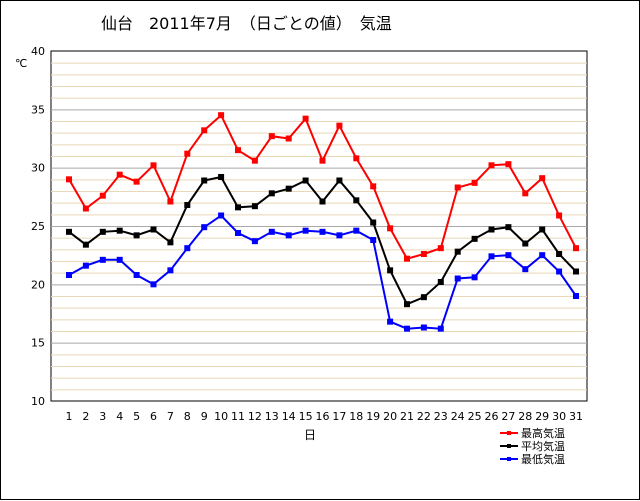  I want to click on x-tick-label: 7, so click(170, 416).